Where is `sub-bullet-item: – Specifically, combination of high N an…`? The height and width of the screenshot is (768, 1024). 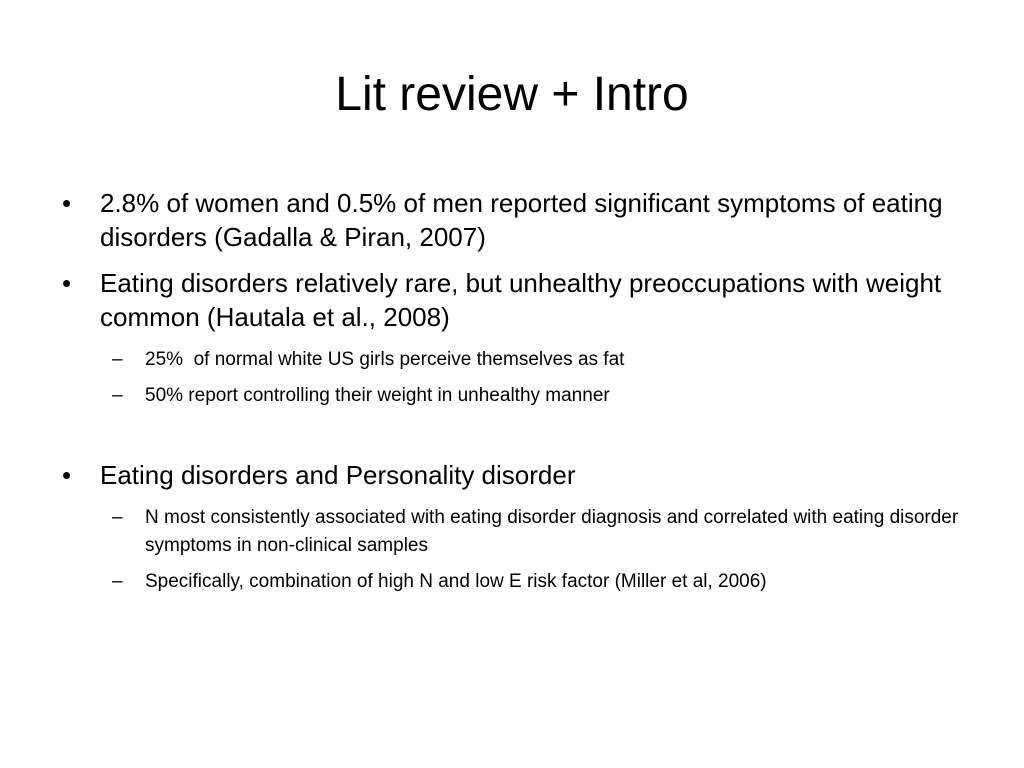
sub-bullet-item: – Specifically, combination of high N an… is located at coordinates (510, 582).